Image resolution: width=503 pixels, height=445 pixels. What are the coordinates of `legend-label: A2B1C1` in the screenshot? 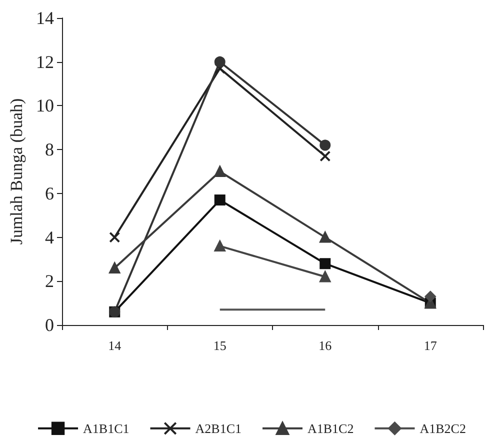 It's located at (218, 428).